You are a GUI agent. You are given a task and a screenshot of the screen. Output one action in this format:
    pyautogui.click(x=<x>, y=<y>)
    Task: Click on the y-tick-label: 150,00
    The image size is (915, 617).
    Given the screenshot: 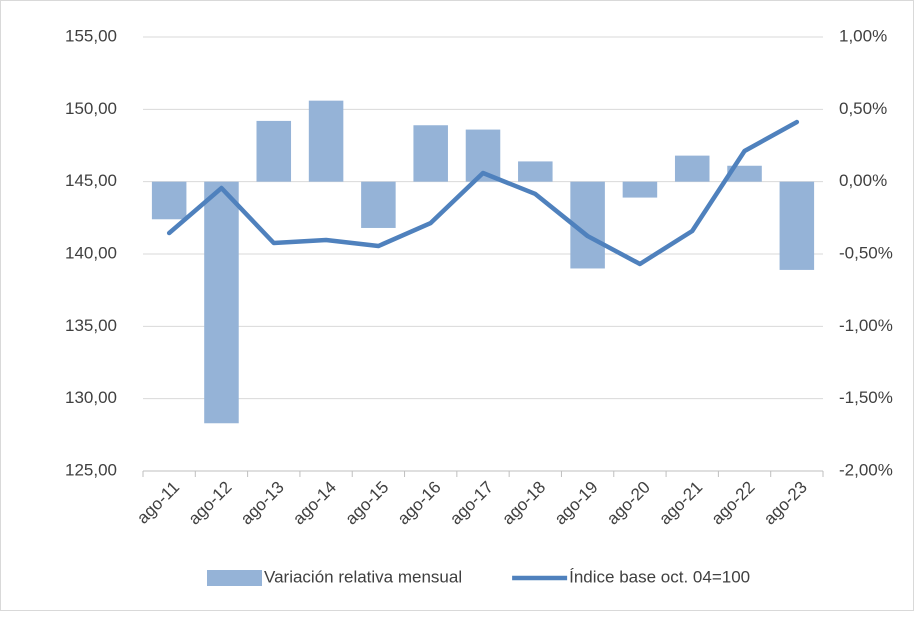 What is the action you would take?
    pyautogui.click(x=91, y=108)
    